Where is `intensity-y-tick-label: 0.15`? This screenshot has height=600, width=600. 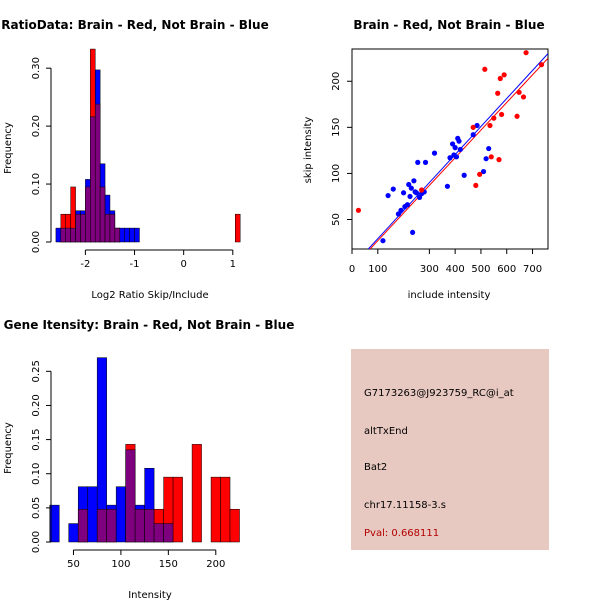 intensity-y-tick-label: 0.15 is located at coordinates (36, 439).